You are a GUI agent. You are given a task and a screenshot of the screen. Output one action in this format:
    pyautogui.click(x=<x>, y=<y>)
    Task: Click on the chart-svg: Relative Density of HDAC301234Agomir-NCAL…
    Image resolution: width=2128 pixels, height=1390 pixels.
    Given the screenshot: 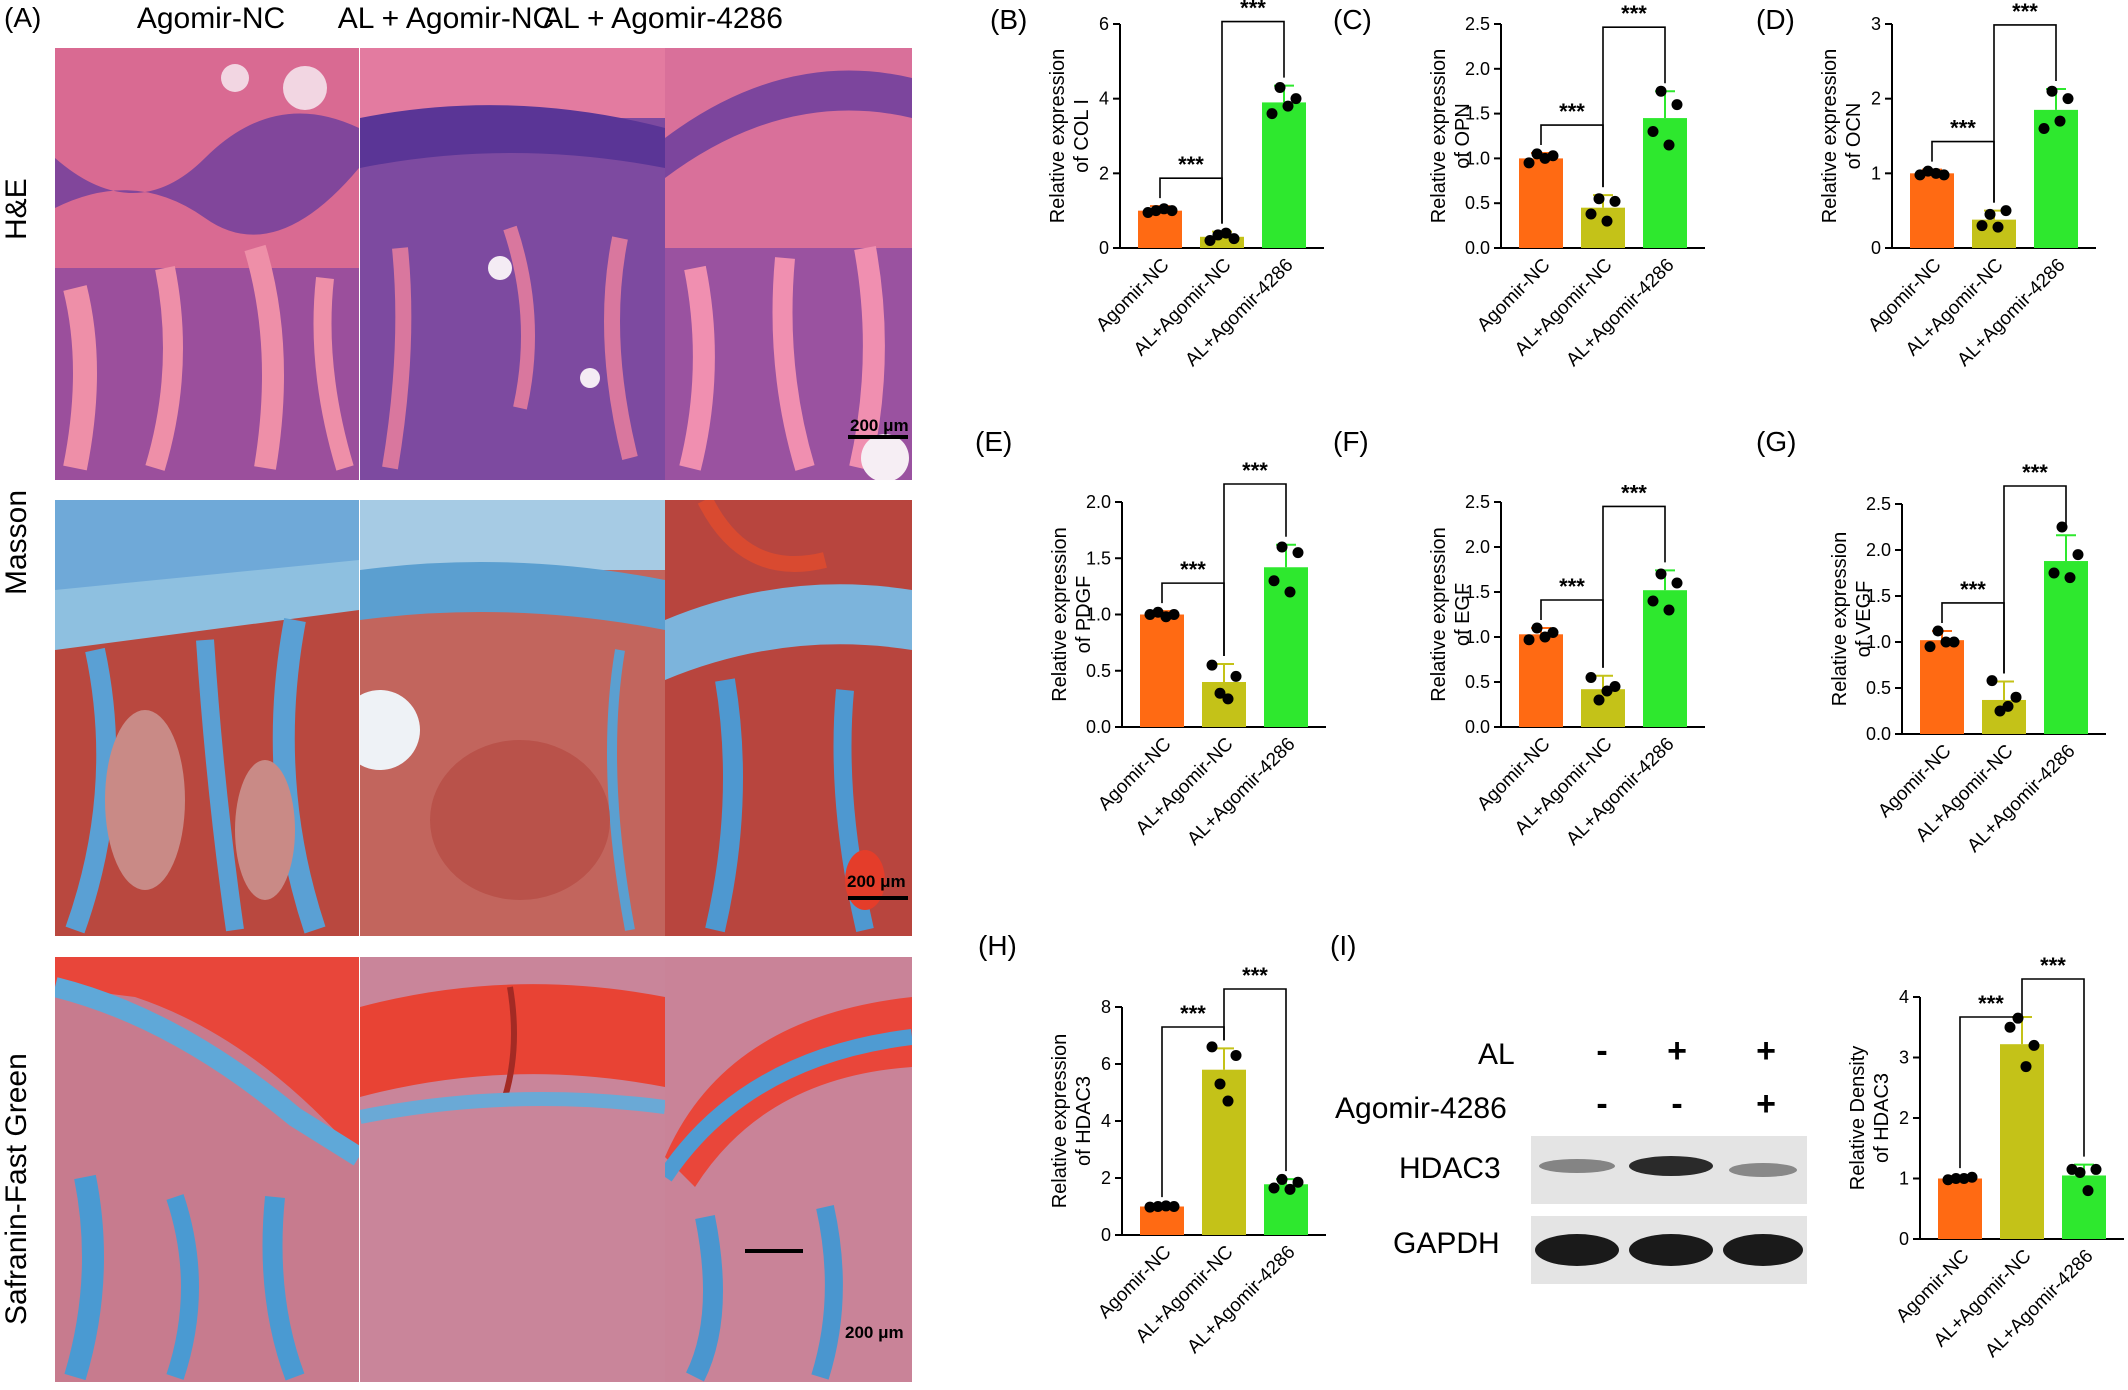 What is the action you would take?
    pyautogui.click(x=1985, y=1157)
    